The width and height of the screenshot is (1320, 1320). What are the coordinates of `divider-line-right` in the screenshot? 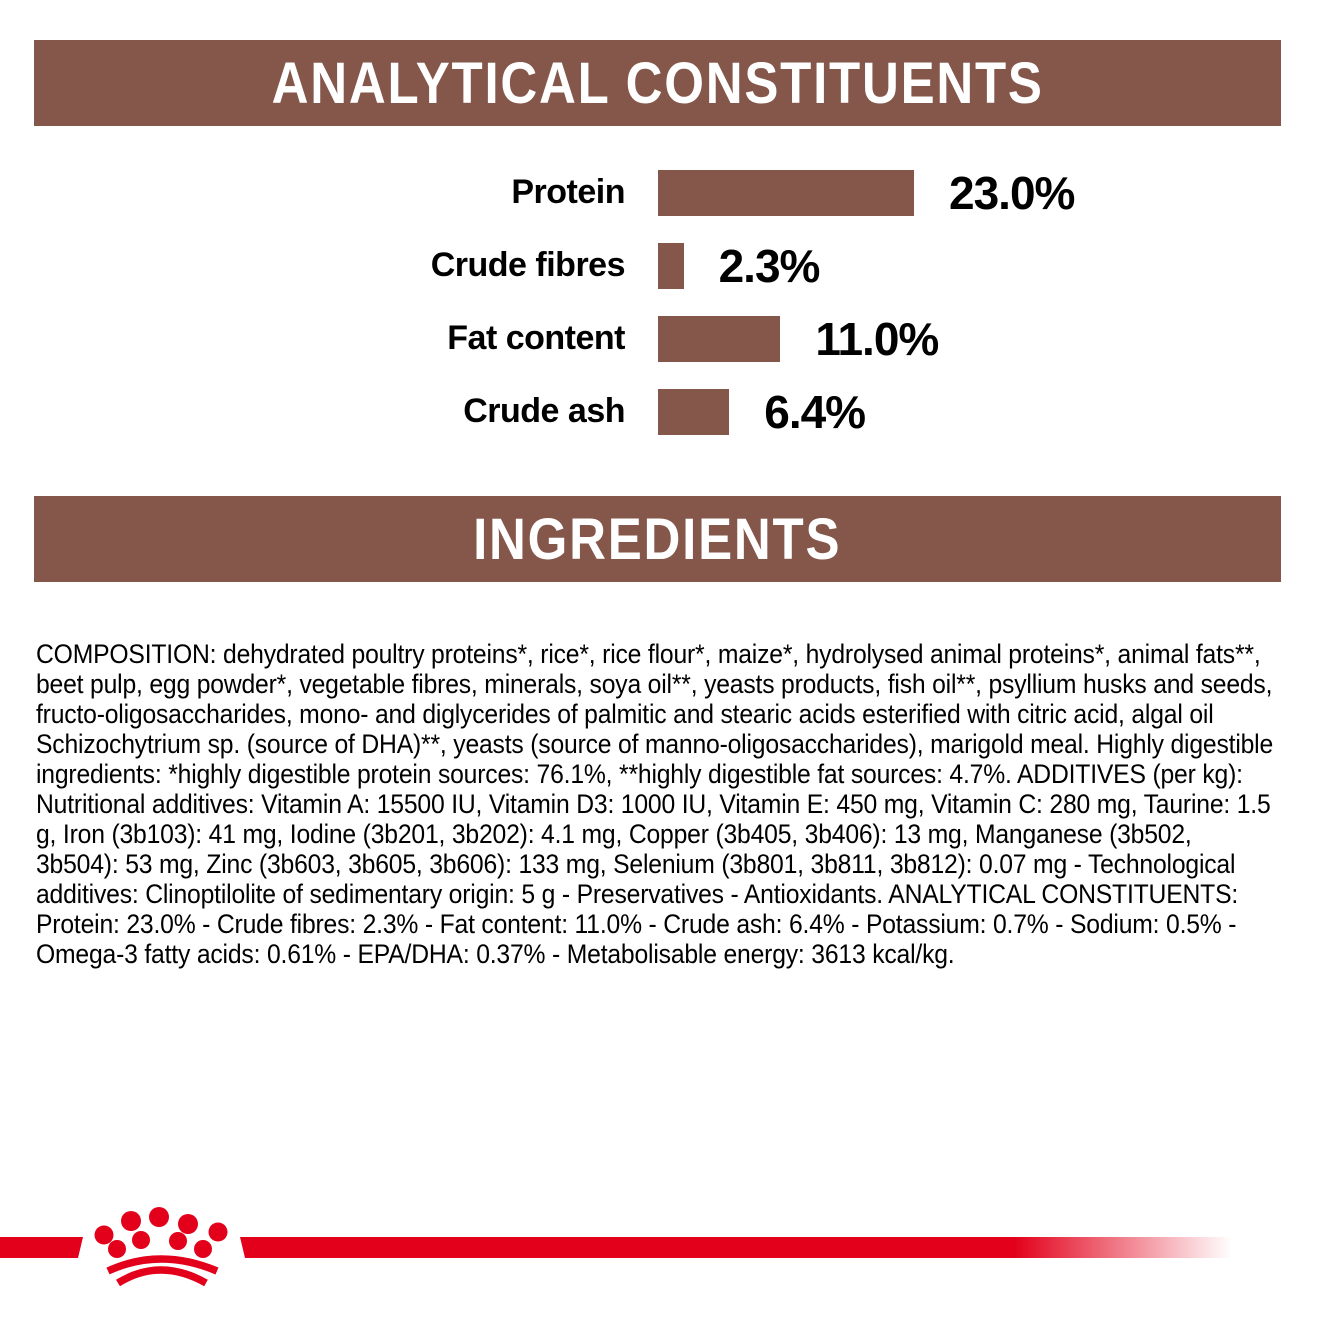 It's located at (736, 1247).